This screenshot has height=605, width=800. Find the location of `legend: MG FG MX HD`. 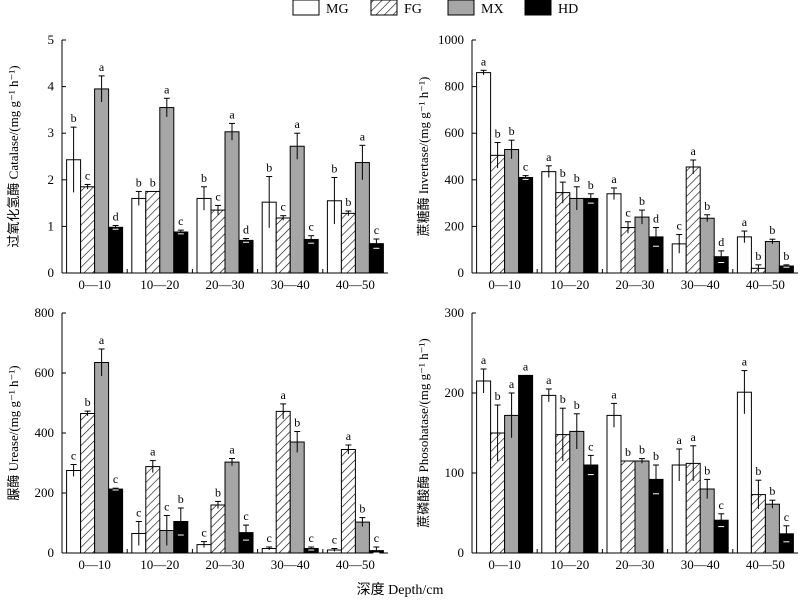

legend: MG FG MX HD is located at coordinates (435, 8).